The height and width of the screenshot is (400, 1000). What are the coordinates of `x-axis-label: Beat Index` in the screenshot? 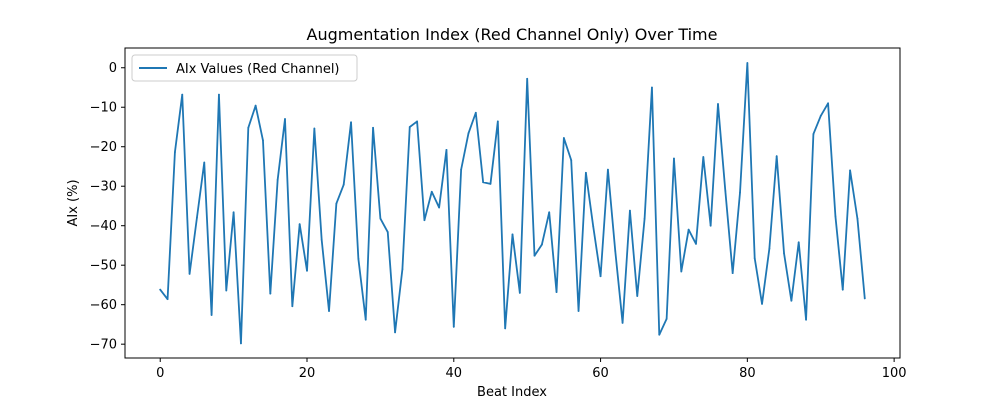 It's located at (512, 392).